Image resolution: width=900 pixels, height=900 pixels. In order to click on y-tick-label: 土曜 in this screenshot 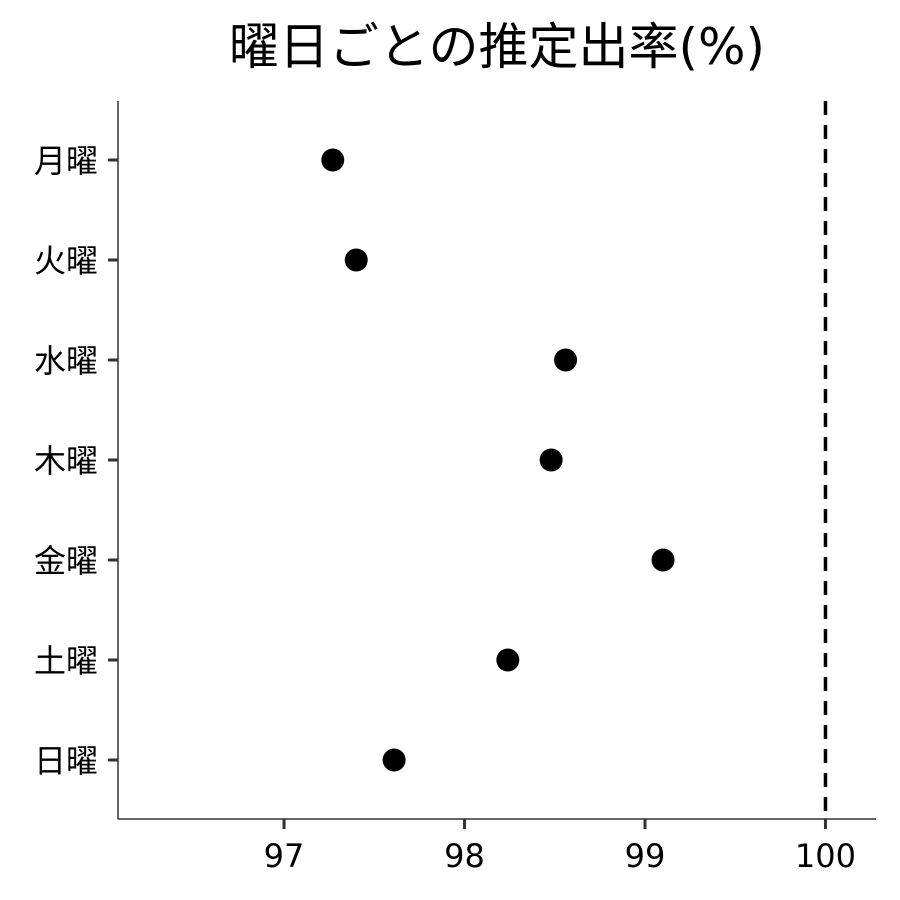, I will do `click(66, 661)`.